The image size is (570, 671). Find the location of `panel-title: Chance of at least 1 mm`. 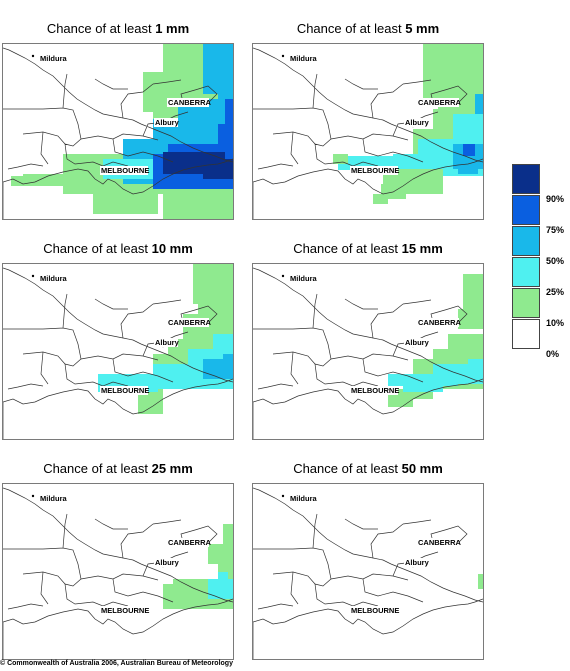

panel-title: Chance of at least 1 mm is located at coordinates (118, 29).